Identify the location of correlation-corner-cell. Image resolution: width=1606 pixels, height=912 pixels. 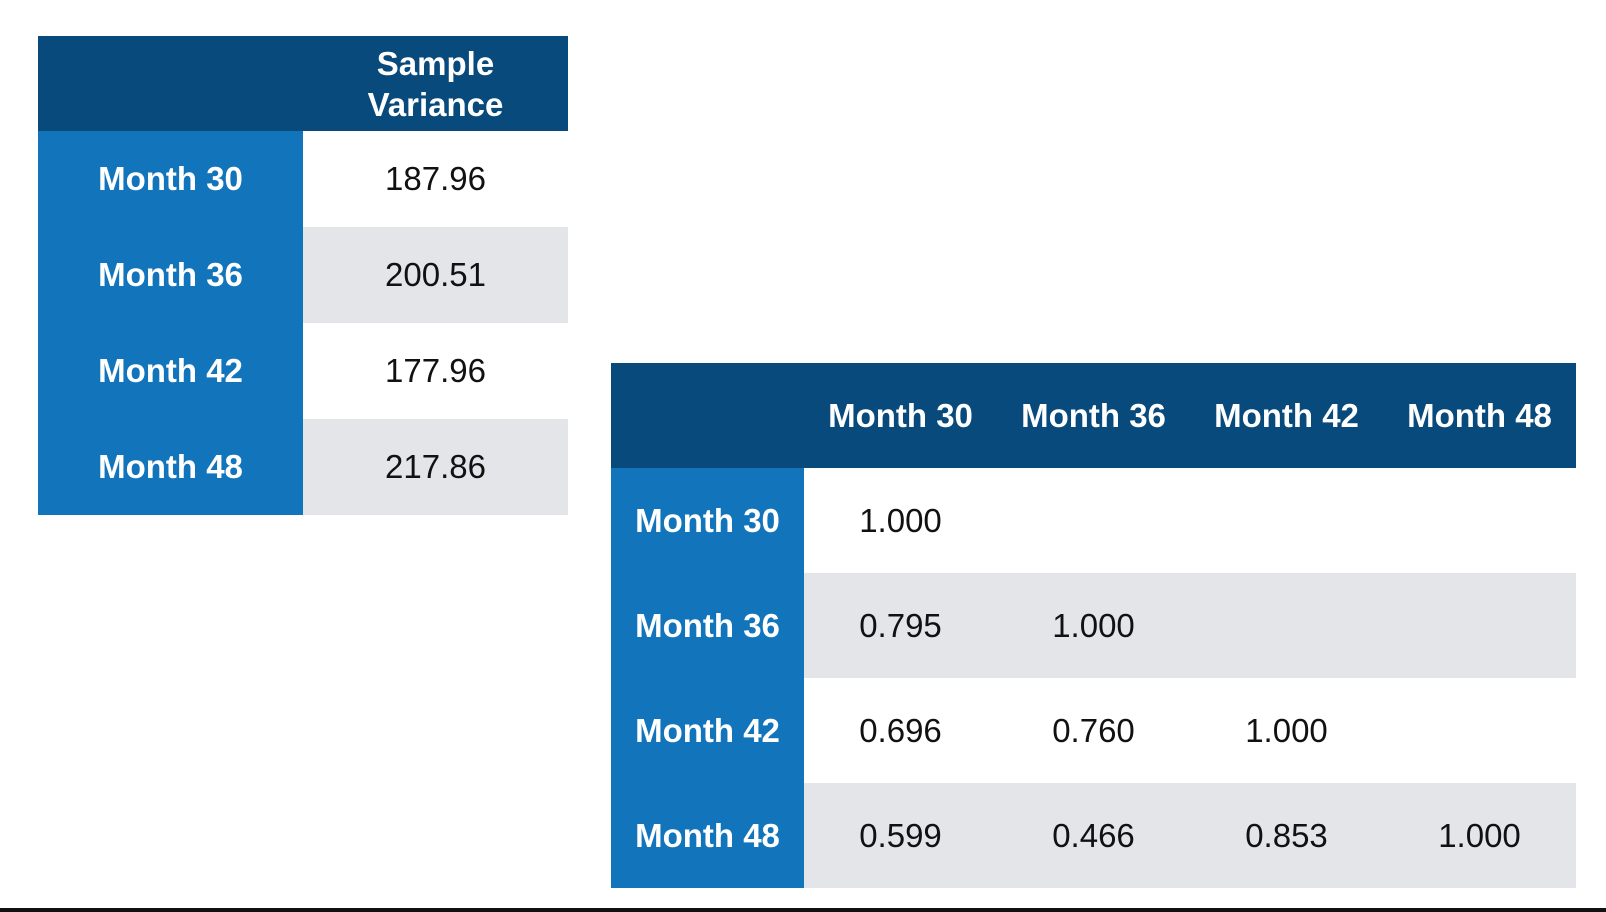
(707, 415).